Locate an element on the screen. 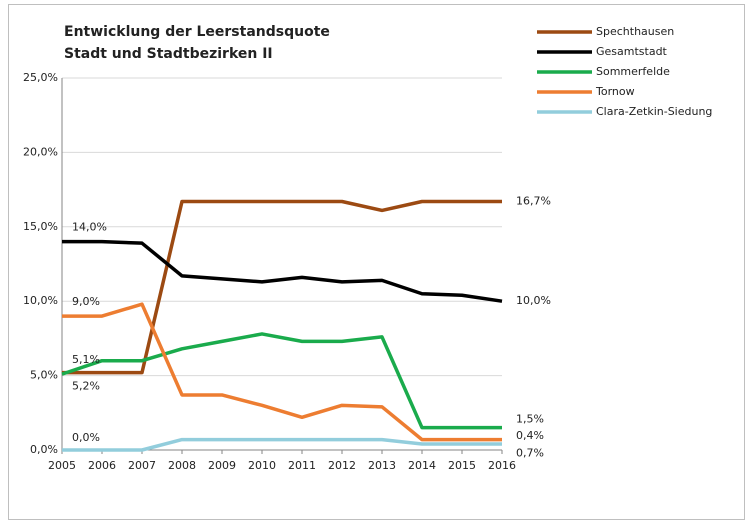  data-label: 0,7% is located at coordinates (530, 453).